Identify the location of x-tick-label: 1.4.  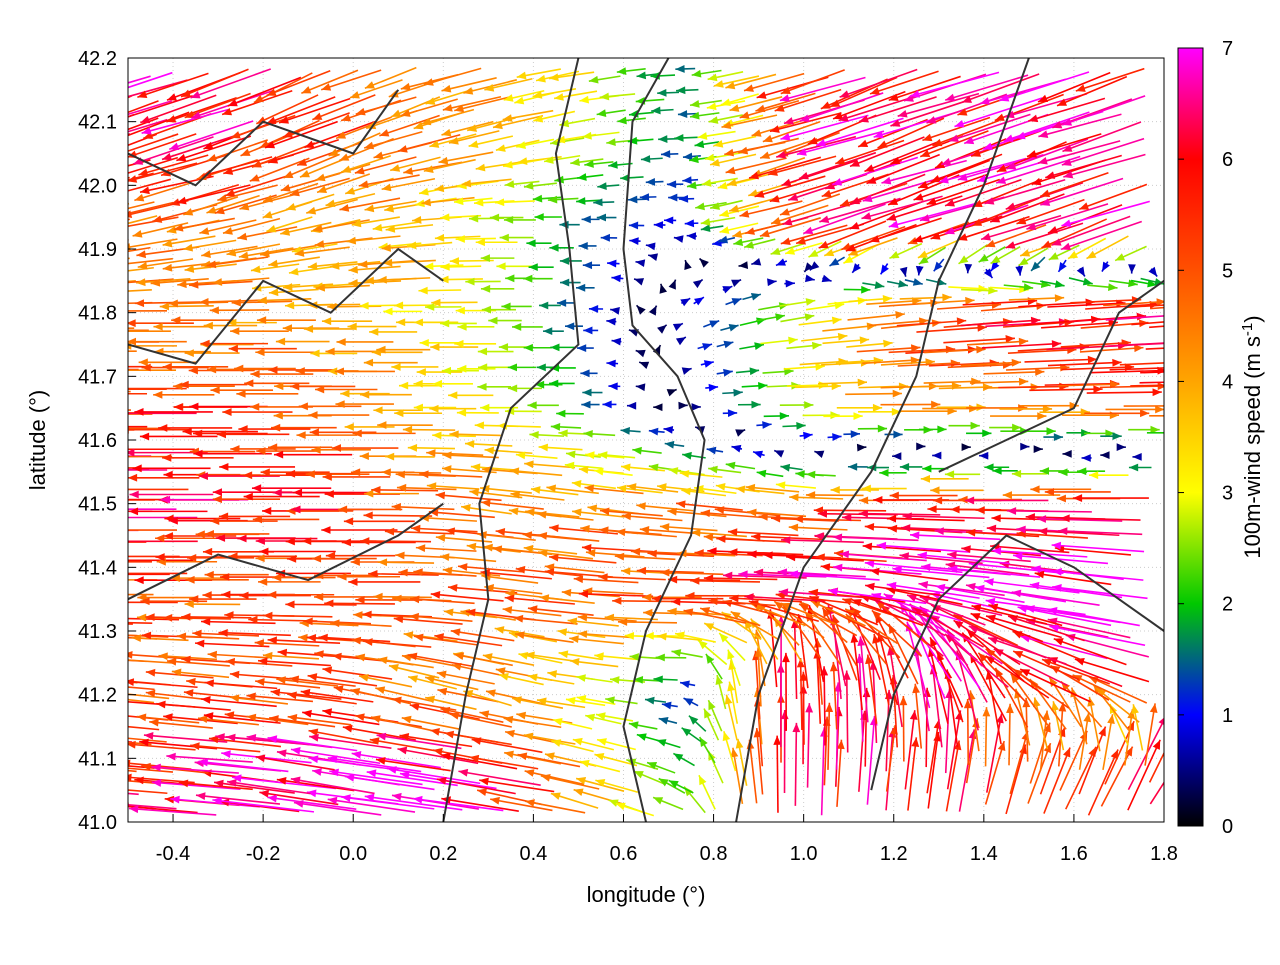
(984, 854).